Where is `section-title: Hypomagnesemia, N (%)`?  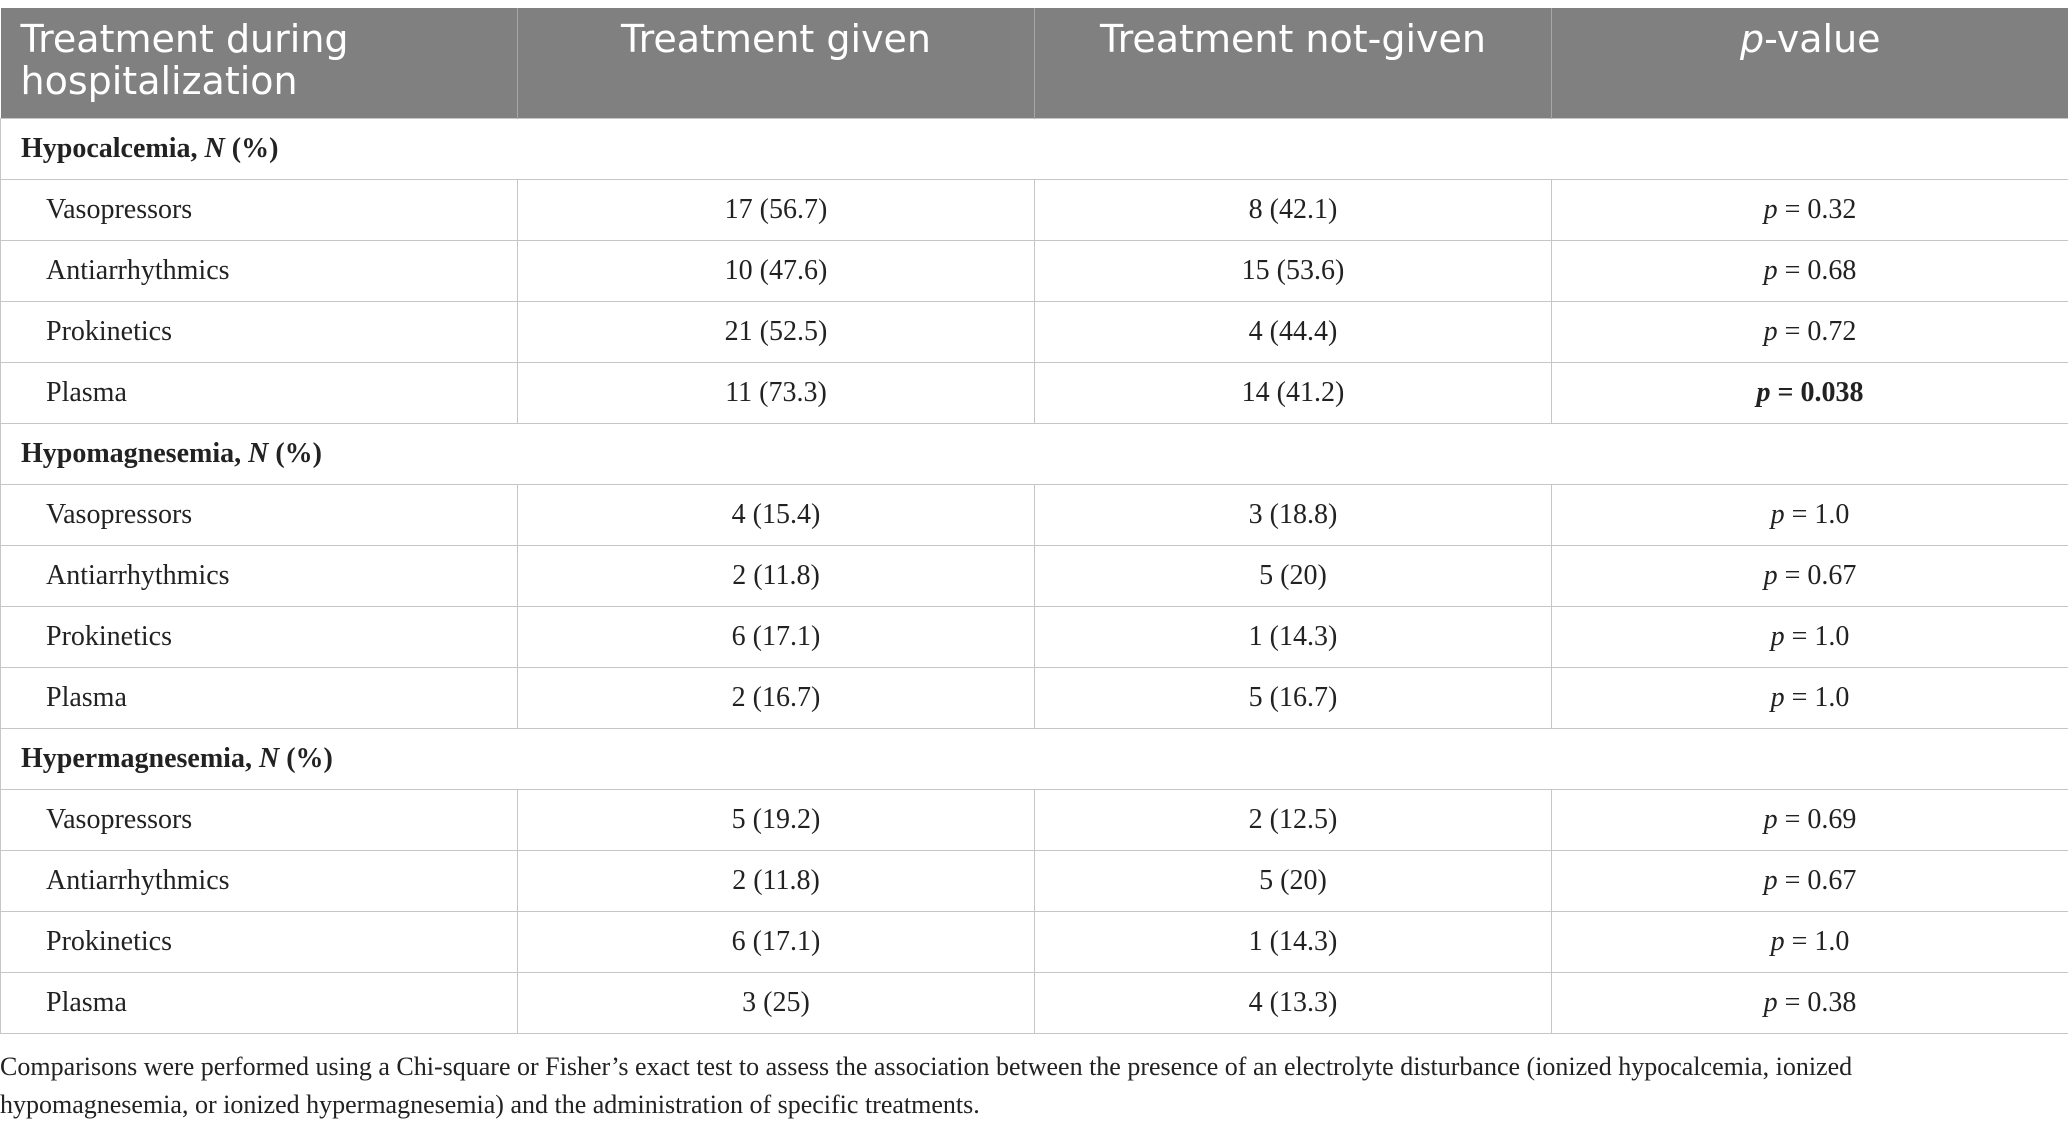
section-title: Hypomagnesemia, N (%) is located at coordinates (1034, 453).